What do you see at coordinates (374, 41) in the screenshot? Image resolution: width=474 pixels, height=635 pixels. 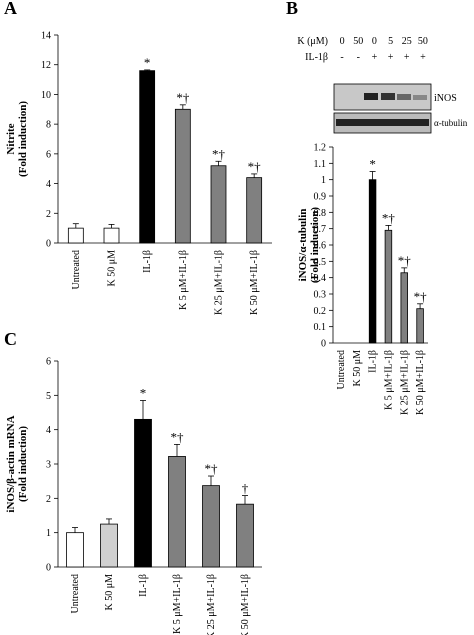 I see `blot-dose: 0` at bounding box center [374, 41].